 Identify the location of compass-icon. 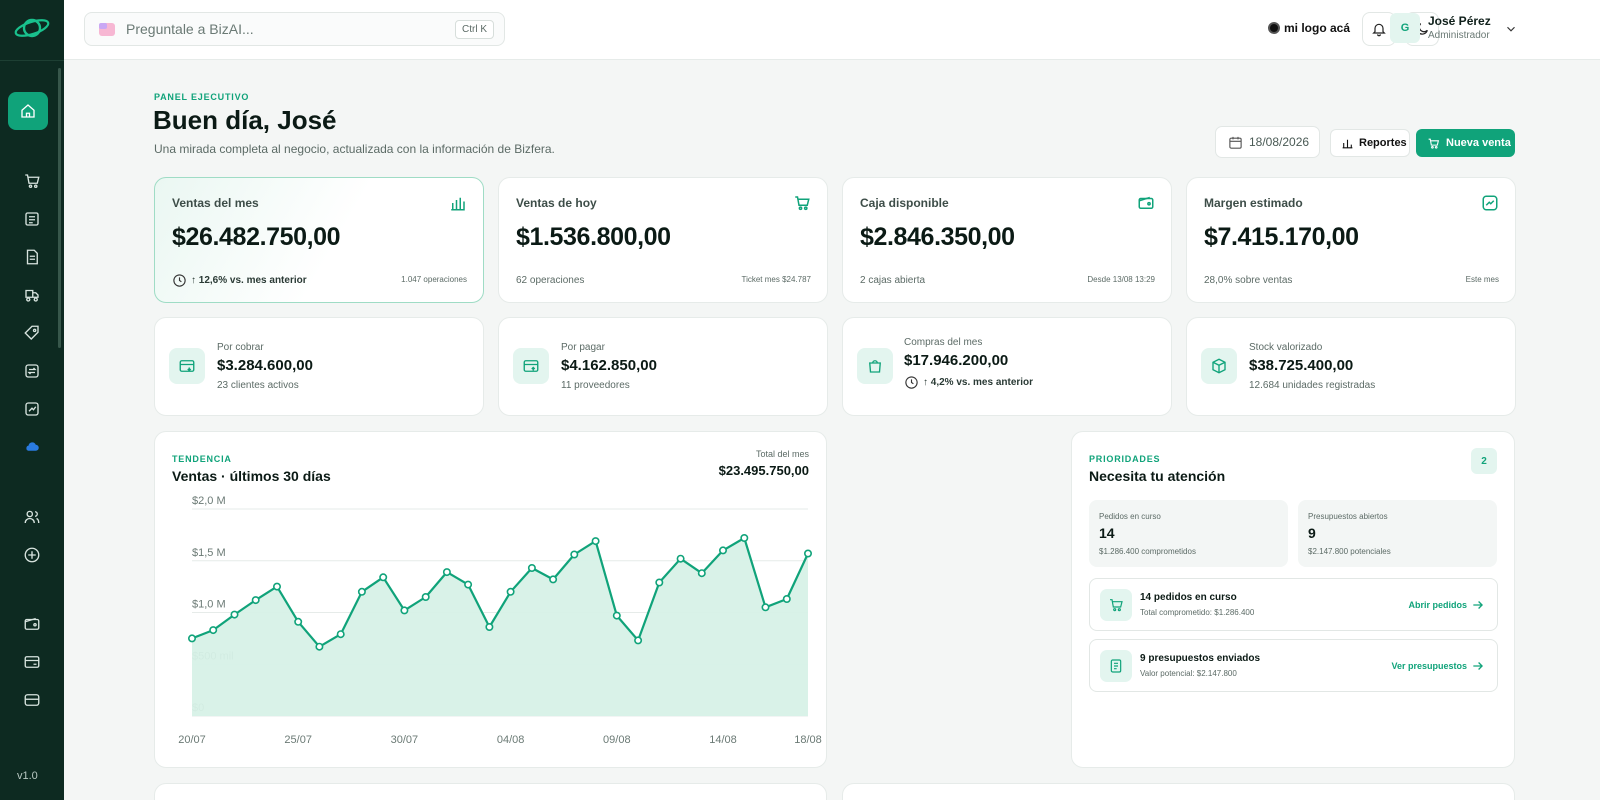
(32, 555).